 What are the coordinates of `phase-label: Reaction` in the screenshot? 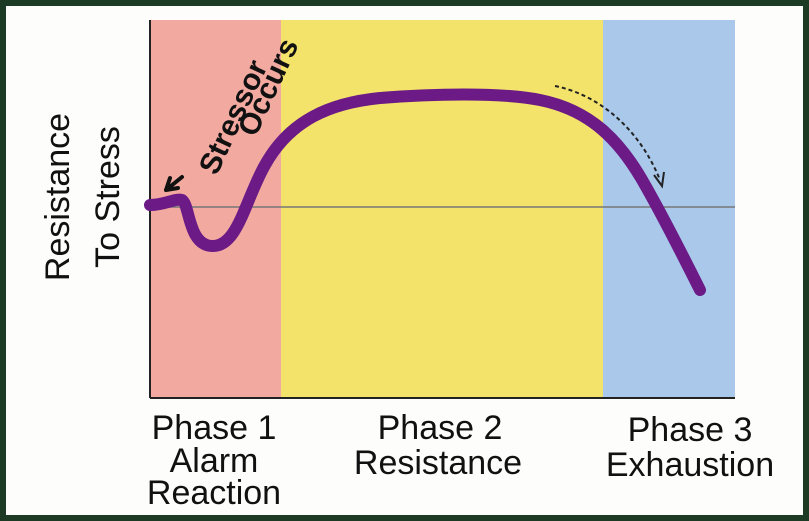 It's located at (214, 493).